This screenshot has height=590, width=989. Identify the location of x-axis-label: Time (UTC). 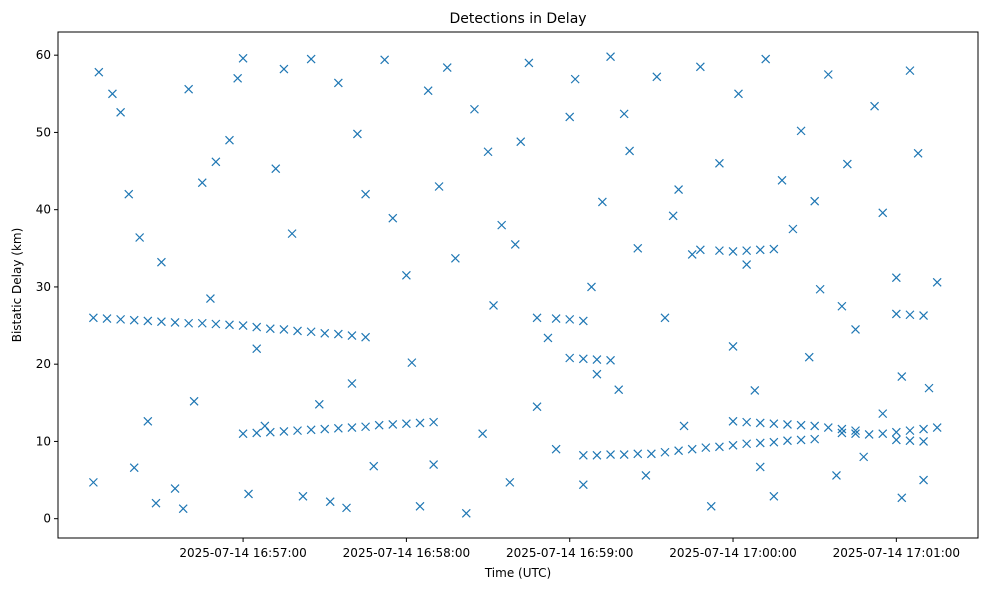
(517, 573).